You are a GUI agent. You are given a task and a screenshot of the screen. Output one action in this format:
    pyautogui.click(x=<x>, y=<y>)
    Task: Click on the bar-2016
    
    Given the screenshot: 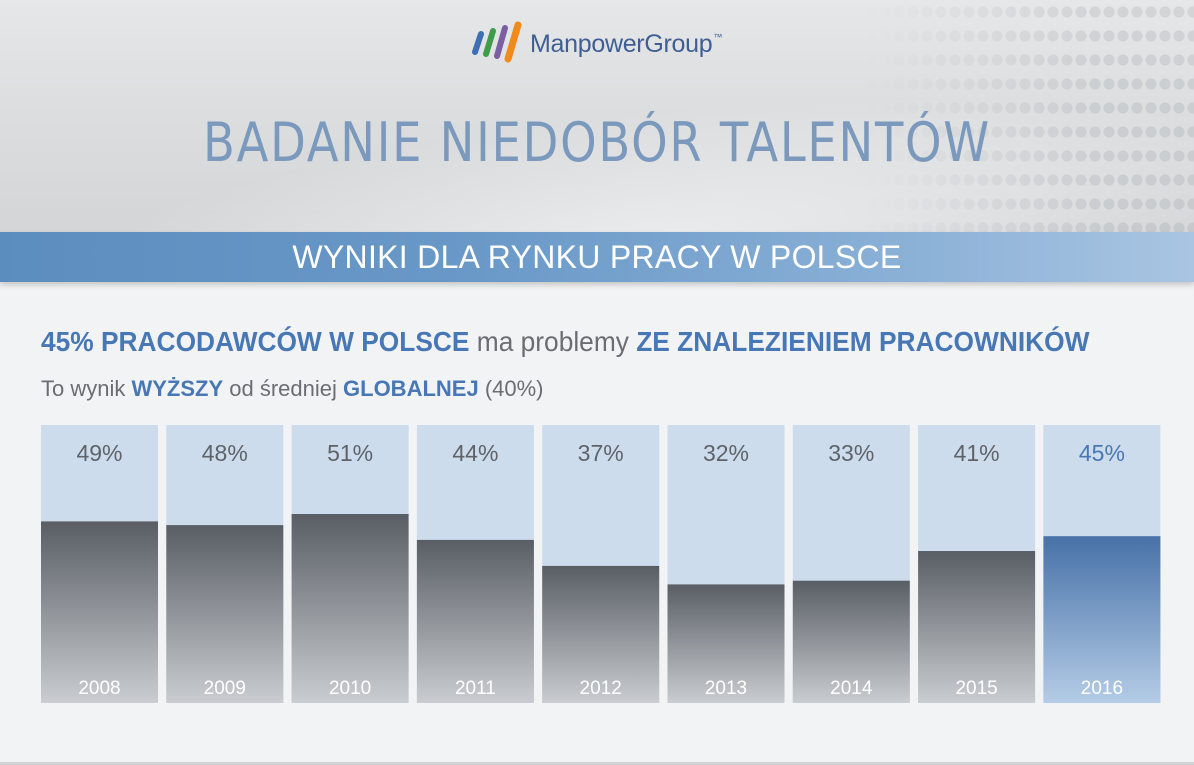 What is the action you would take?
    pyautogui.click(x=1102, y=619)
    